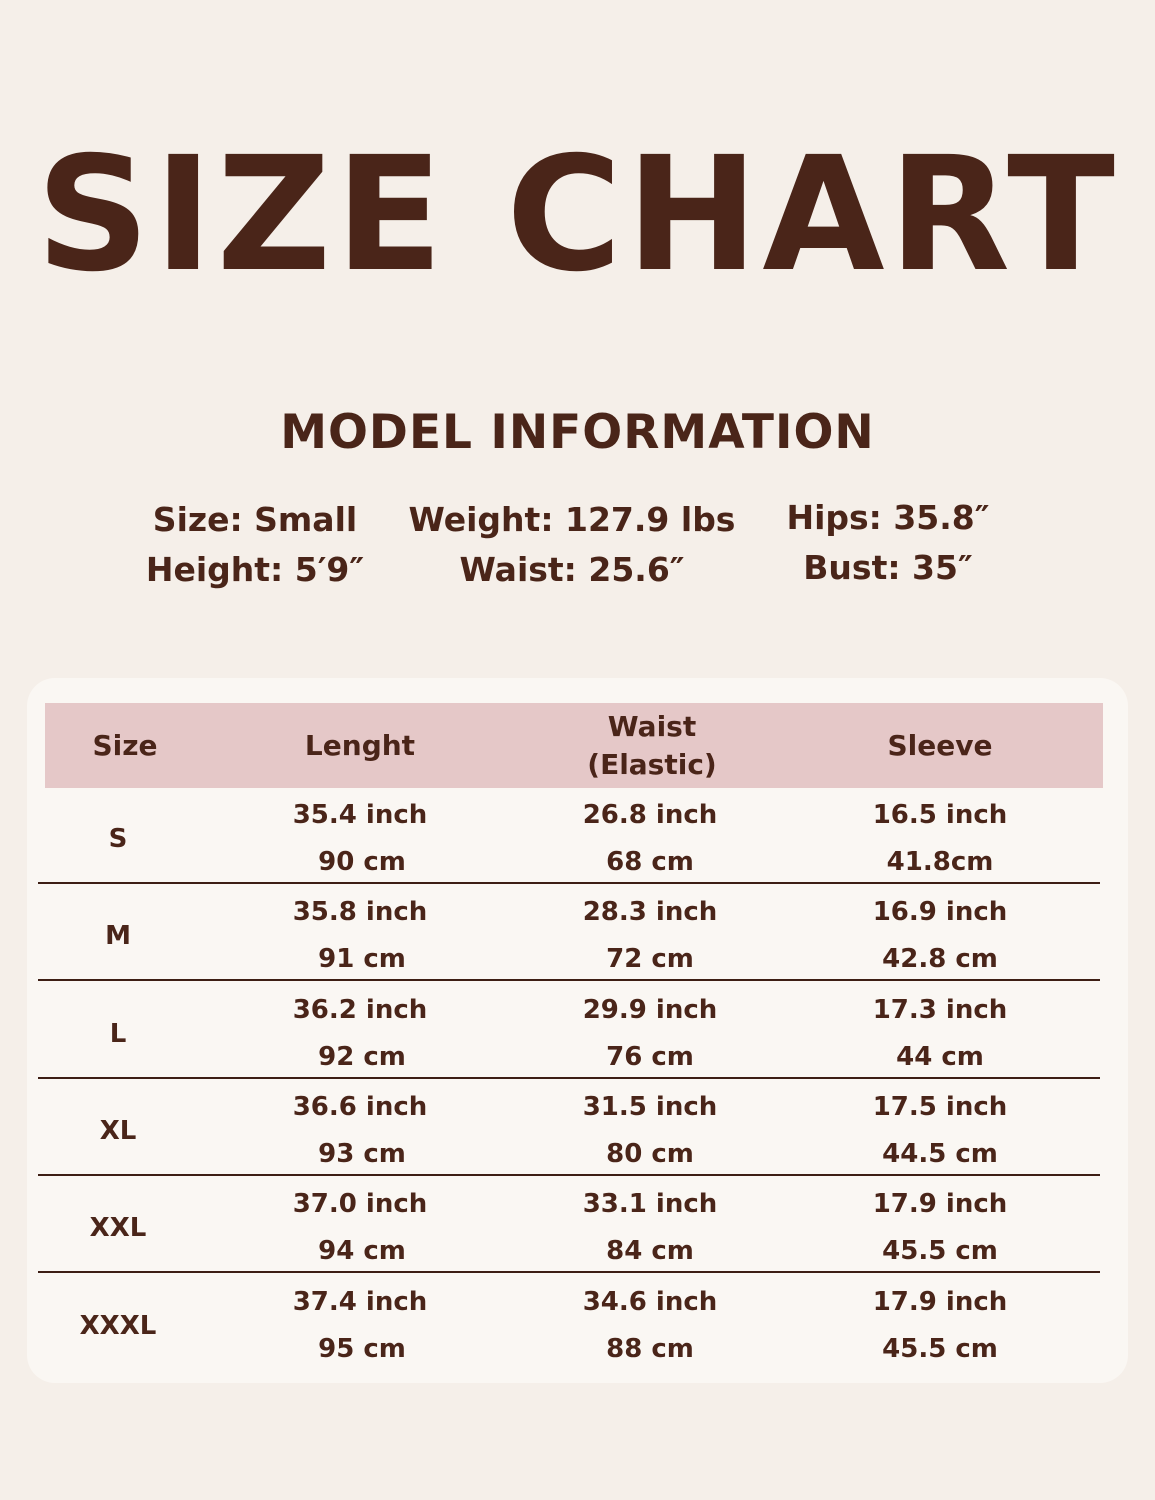 The height and width of the screenshot is (1500, 1155). I want to click on length-cm-cell: 92 cm, so click(362, 1056).